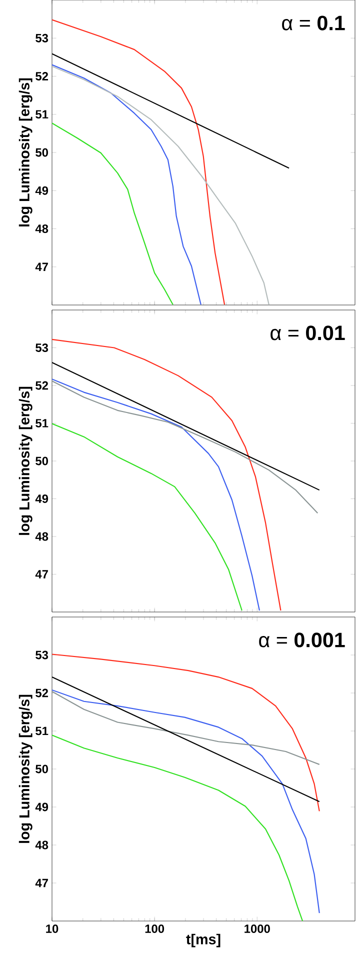  What do you see at coordinates (203, 941) in the screenshot?
I see `x-axis-title: t[ms]` at bounding box center [203, 941].